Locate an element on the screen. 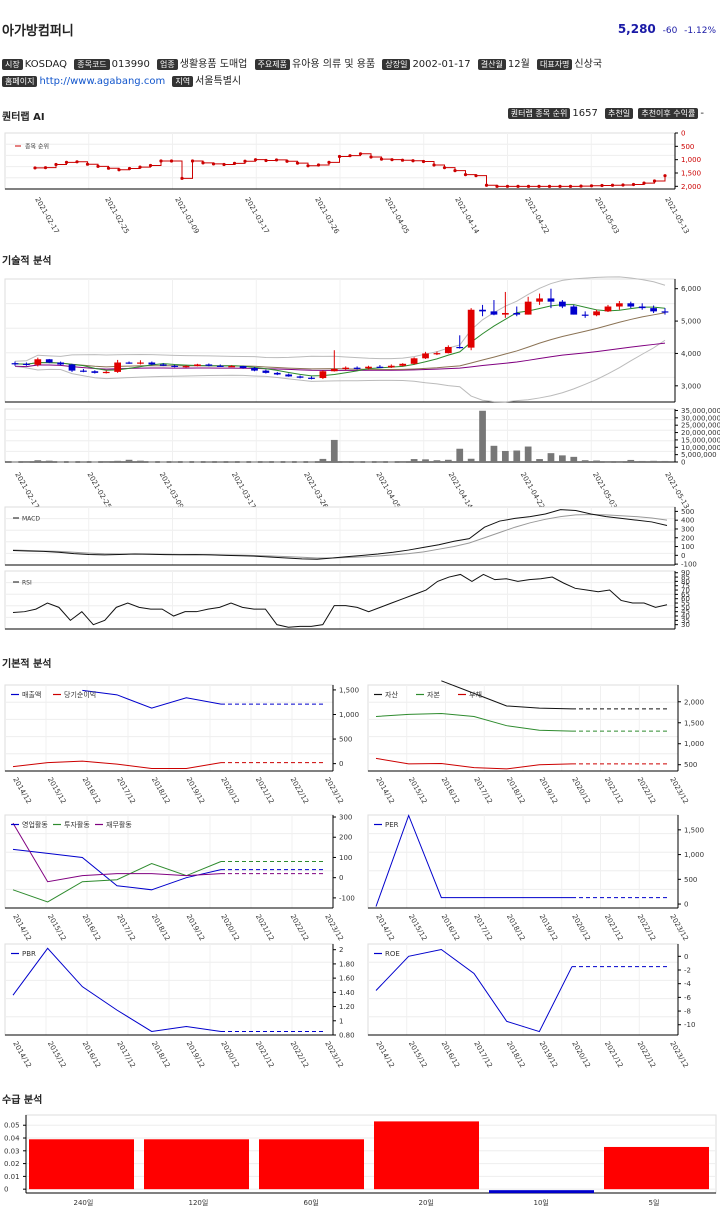 The image size is (720, 1217). pbr-xtick-label: 2017/12 is located at coordinates (125, 1054).